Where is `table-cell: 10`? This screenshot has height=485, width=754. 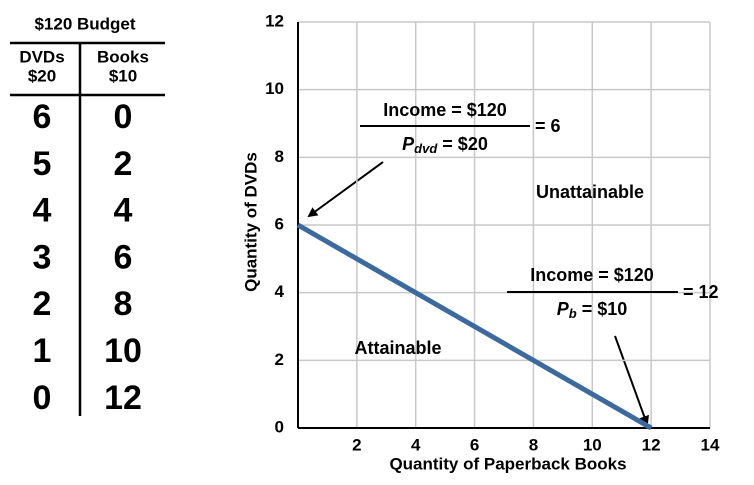
table-cell: 10 is located at coordinates (123, 351).